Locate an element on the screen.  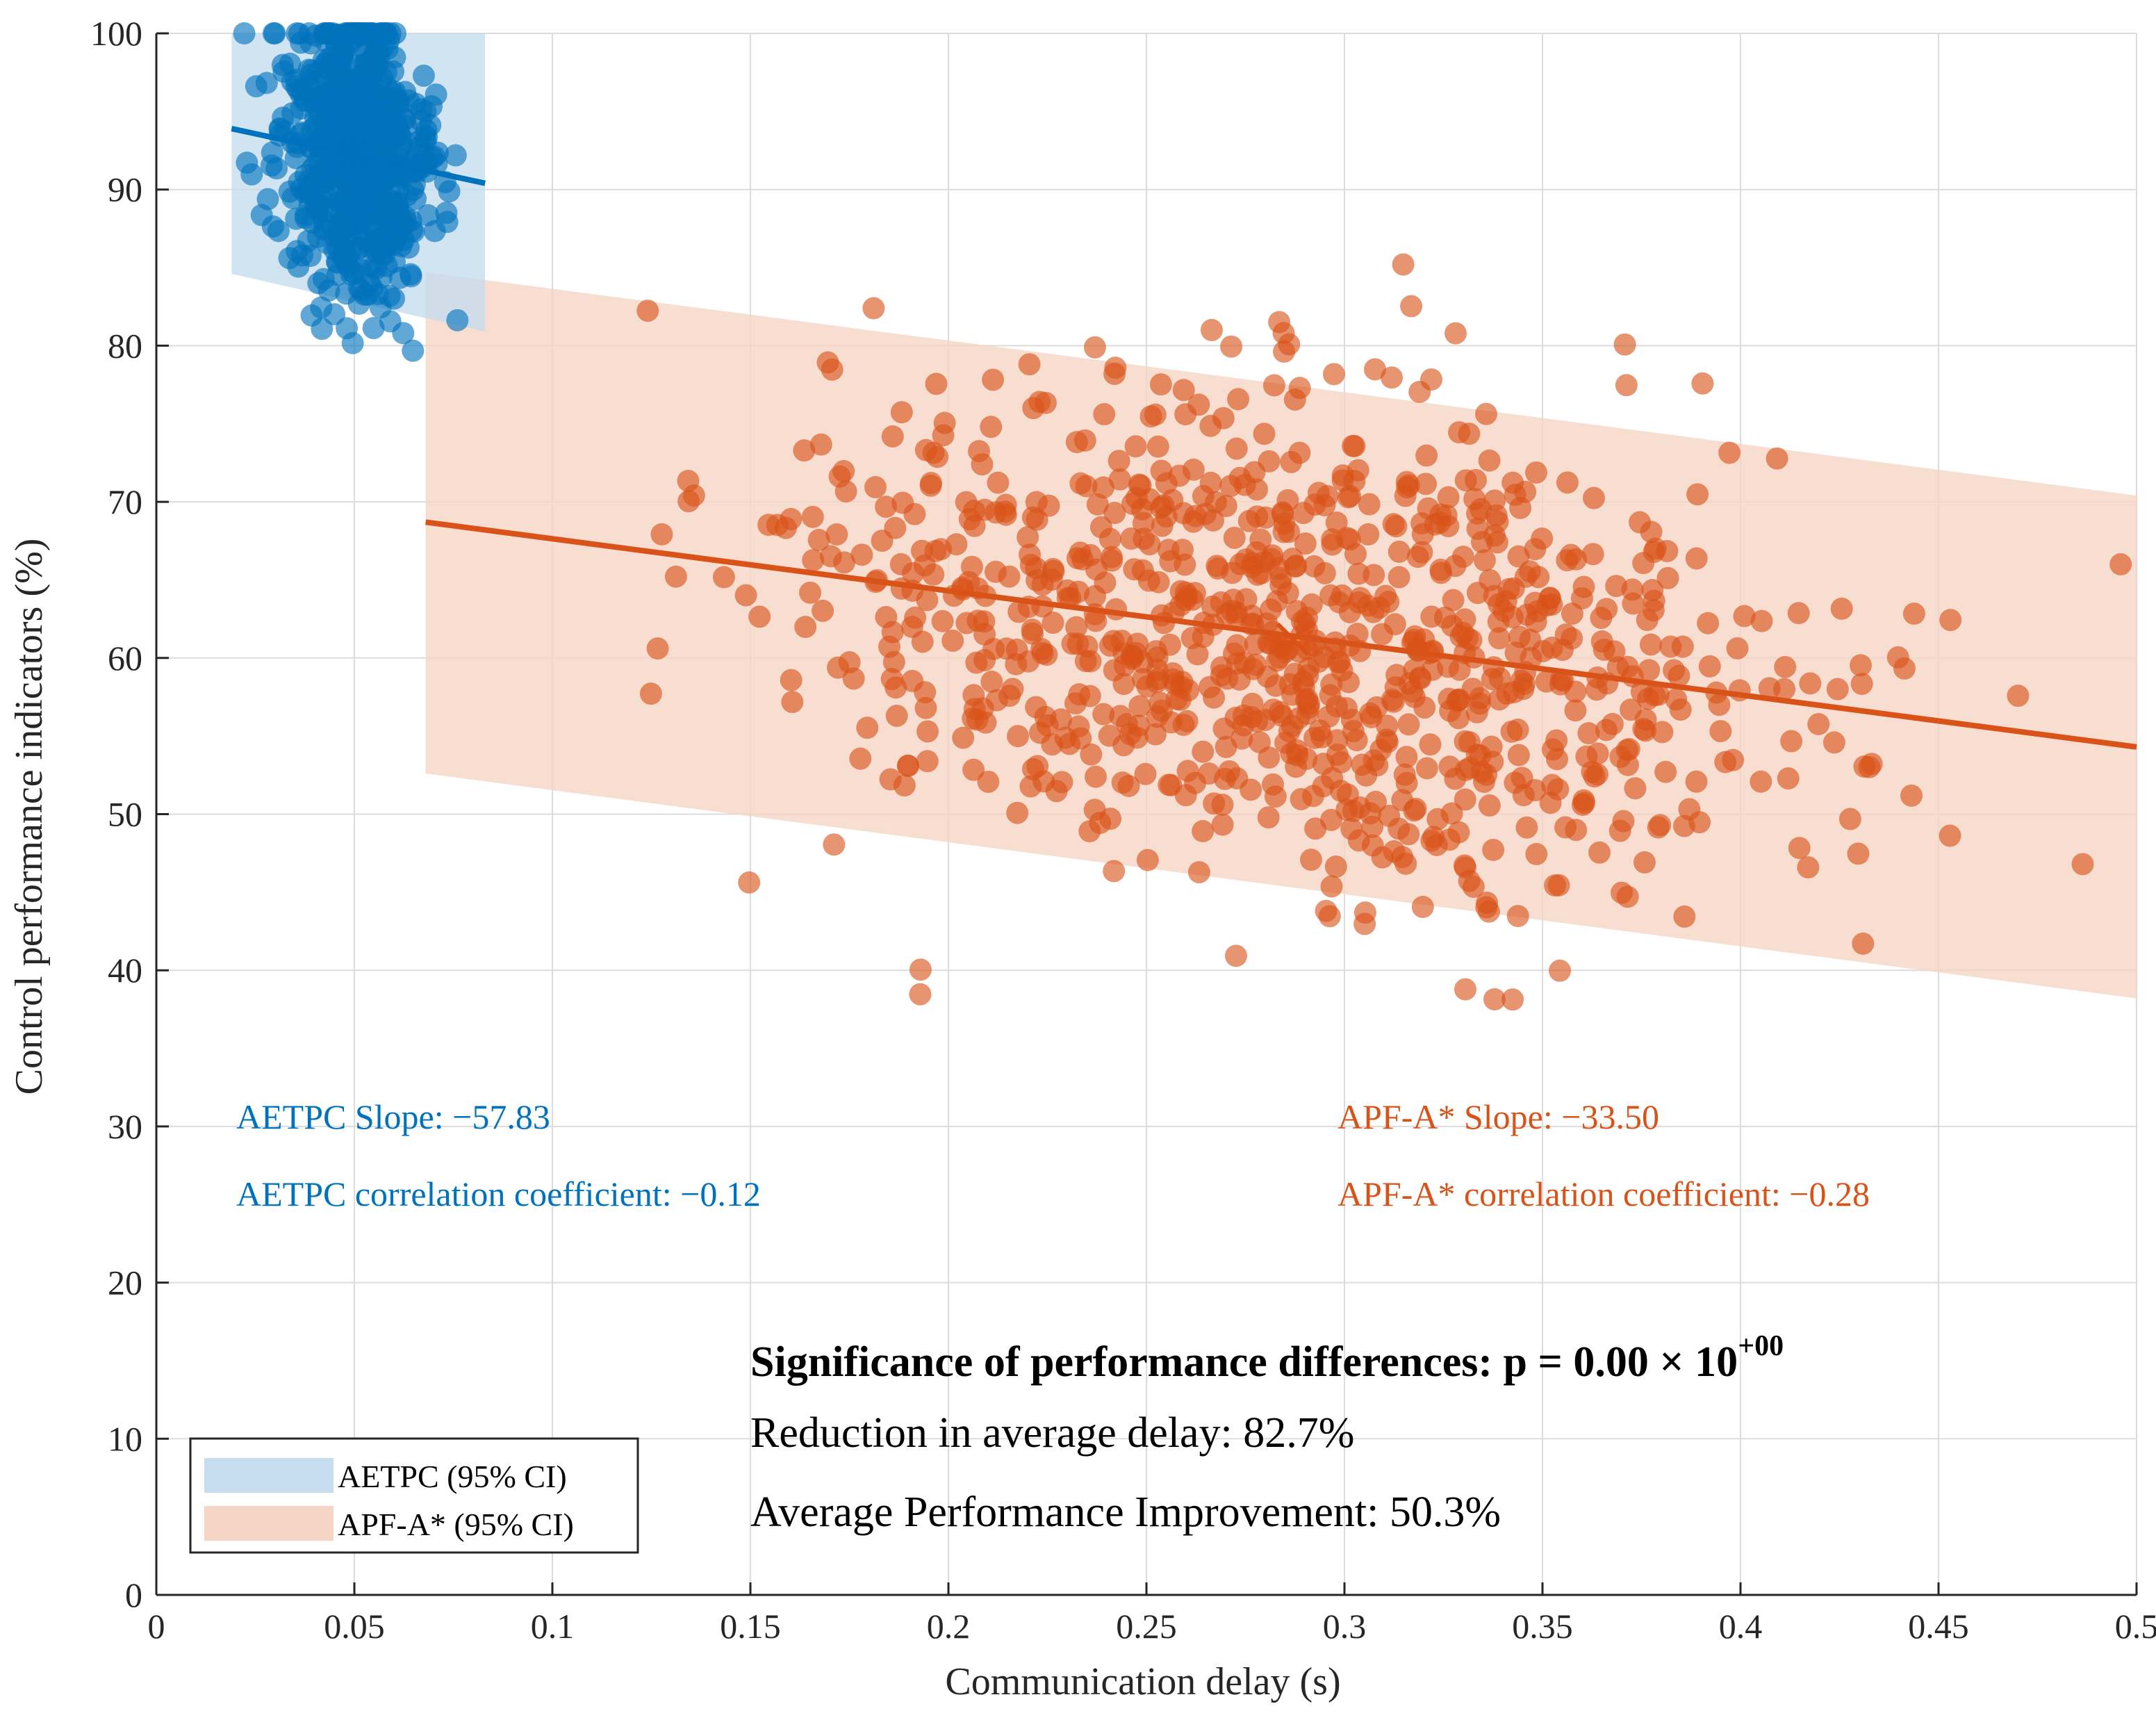
y-axis-label: Control performance indicators (%) is located at coordinates (30, 817).